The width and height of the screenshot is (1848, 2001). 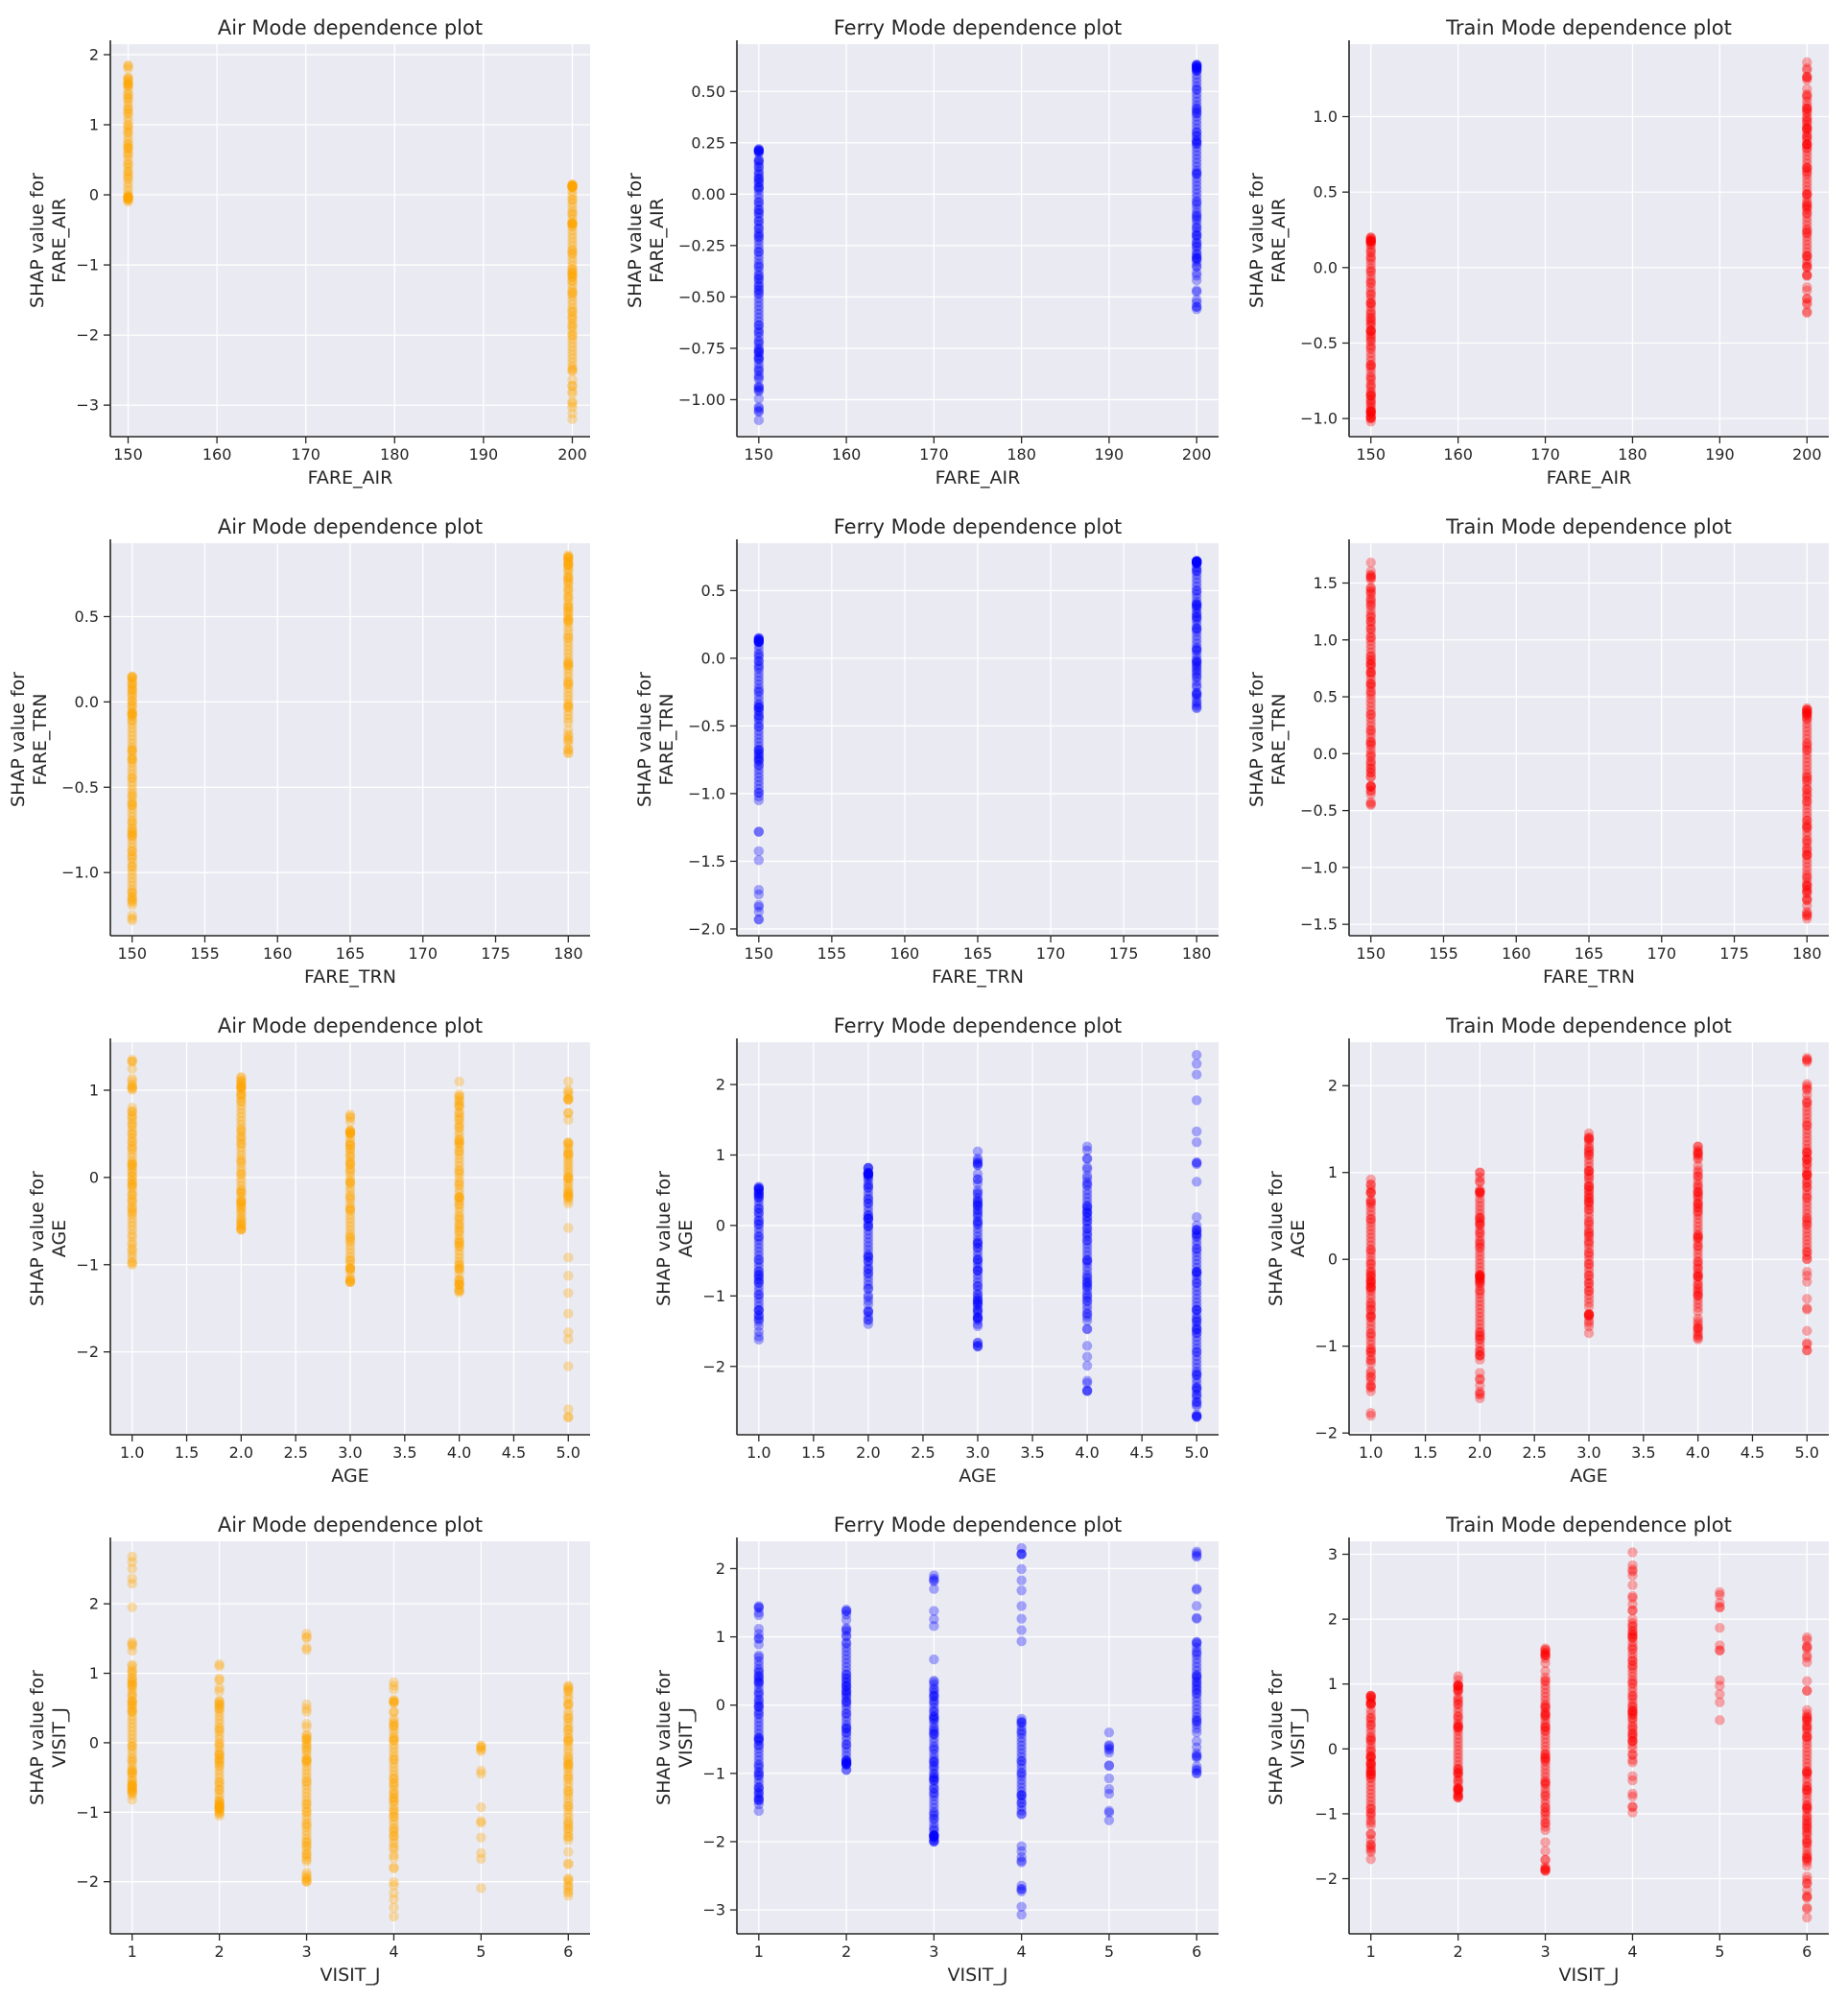 I want to click on y-axis-label: SHAP value forAGE, so click(x=48, y=1238).